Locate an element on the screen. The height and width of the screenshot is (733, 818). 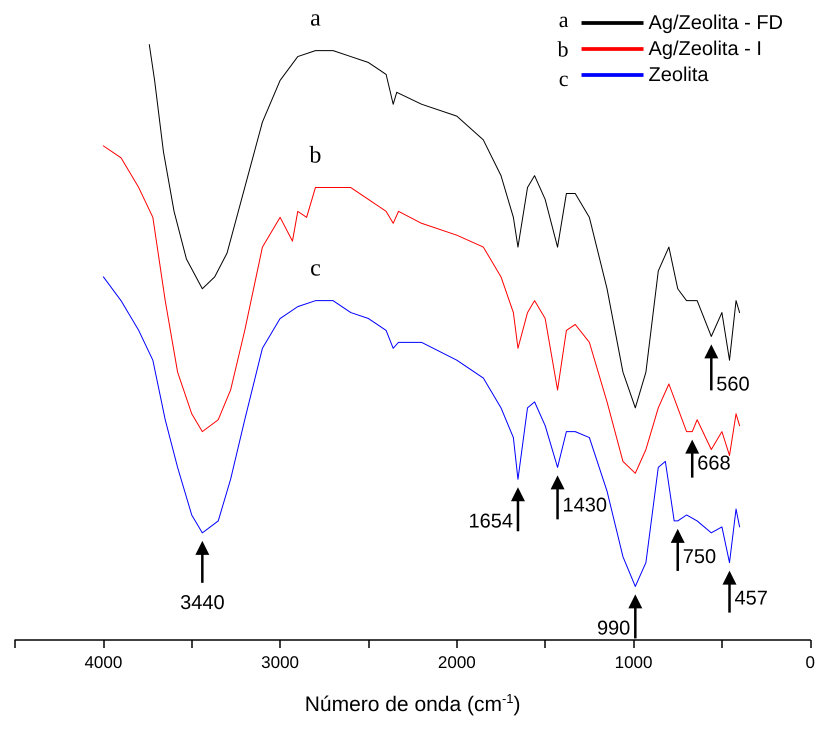
annotation: b is located at coordinates (315, 155).